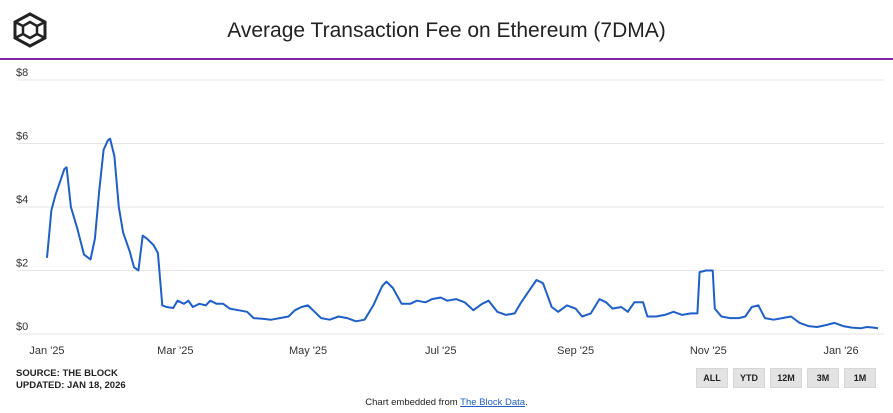  Describe the element at coordinates (22, 73) in the screenshot. I see `y-tick-label: $8` at that location.